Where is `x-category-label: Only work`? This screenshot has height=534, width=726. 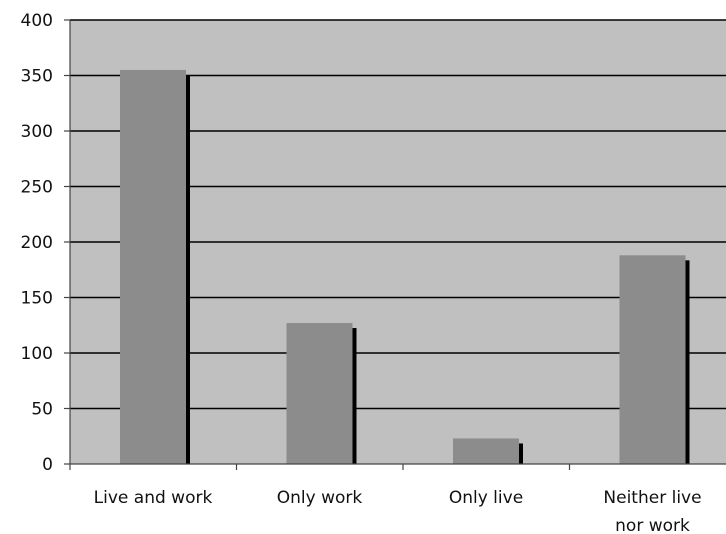
x-category-label: Only work is located at coordinates (320, 498).